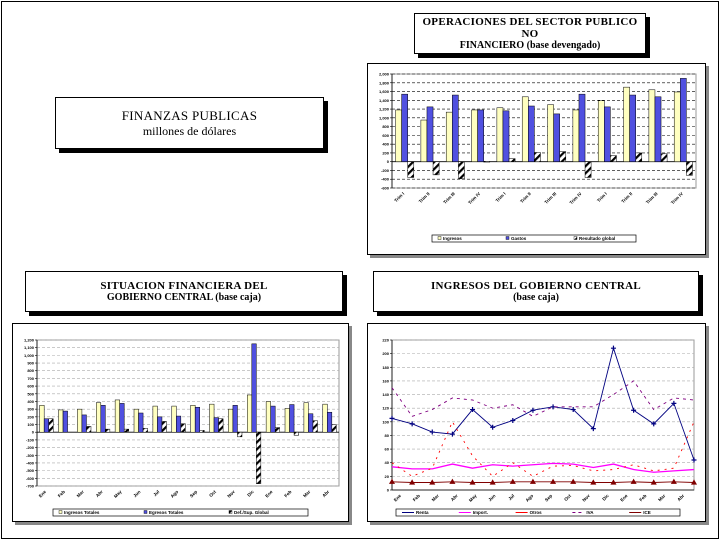 The width and height of the screenshot is (720, 540). What do you see at coordinates (82, 512) in the screenshot?
I see `legend-label: Ingresos Totales` at bounding box center [82, 512].